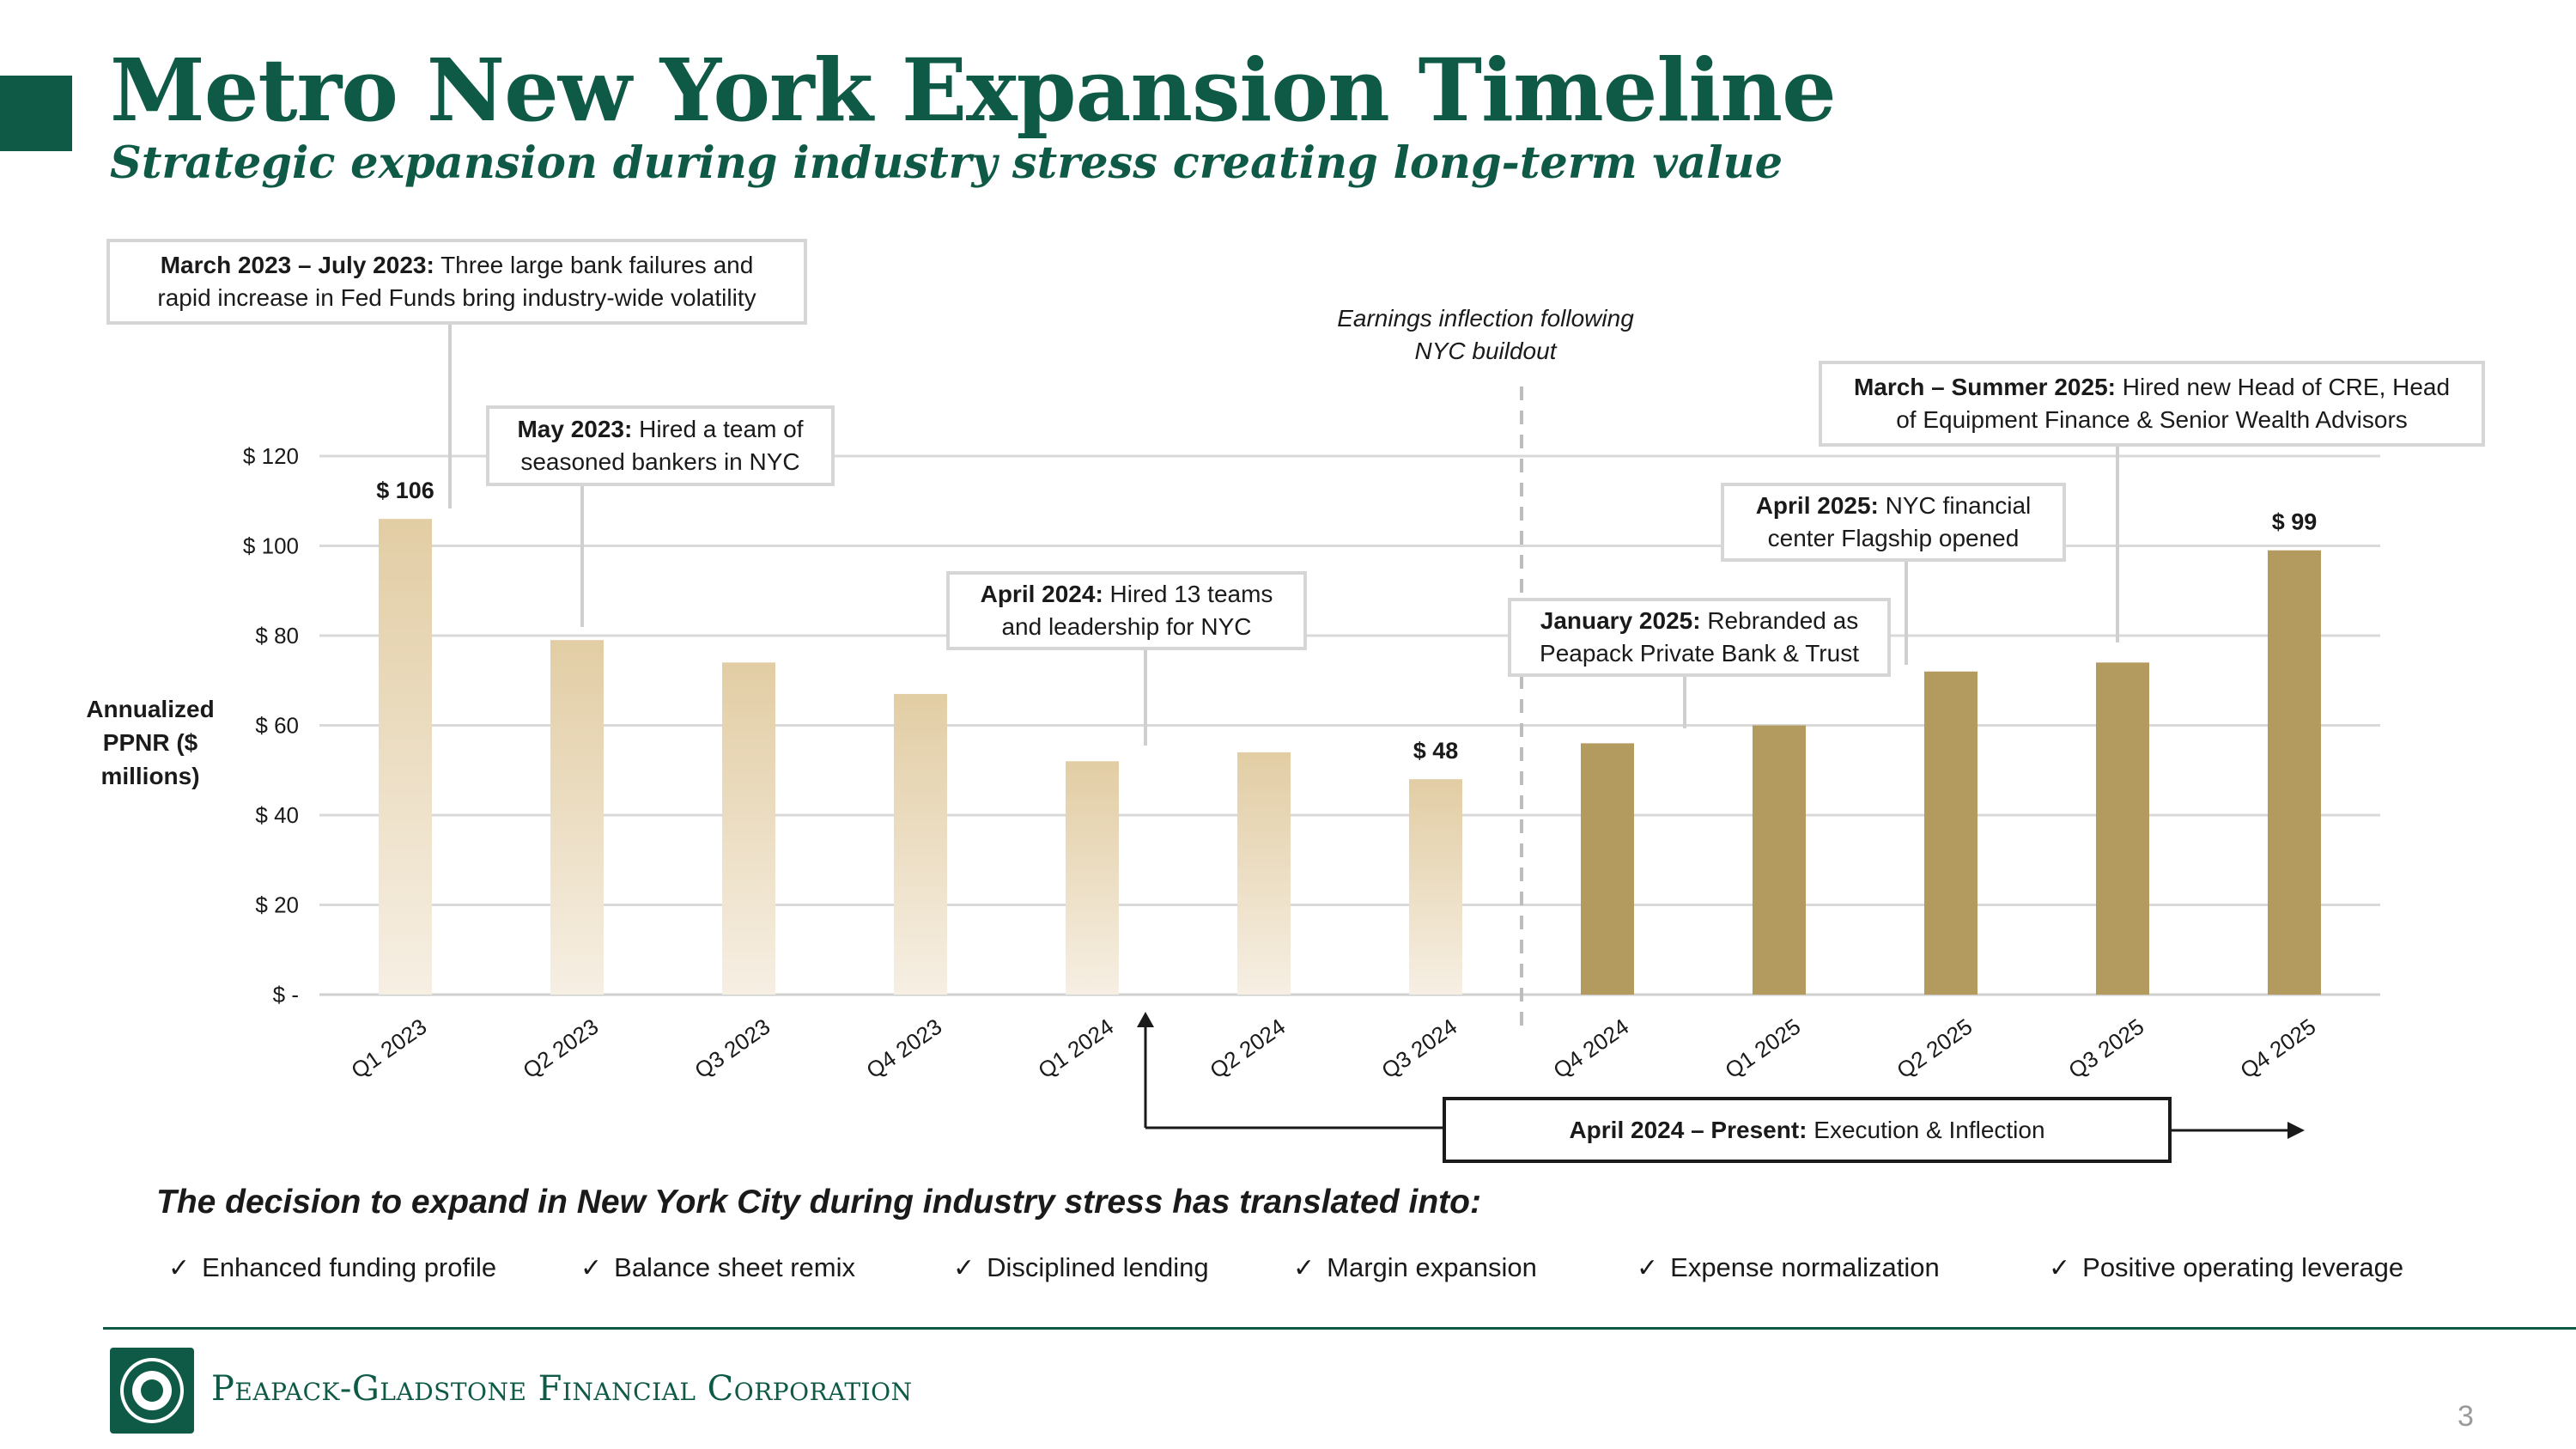 The width and height of the screenshot is (2576, 1449). Describe the element at coordinates (561, 1049) in the screenshot. I see `x-tick-label: Q2 2023` at that location.